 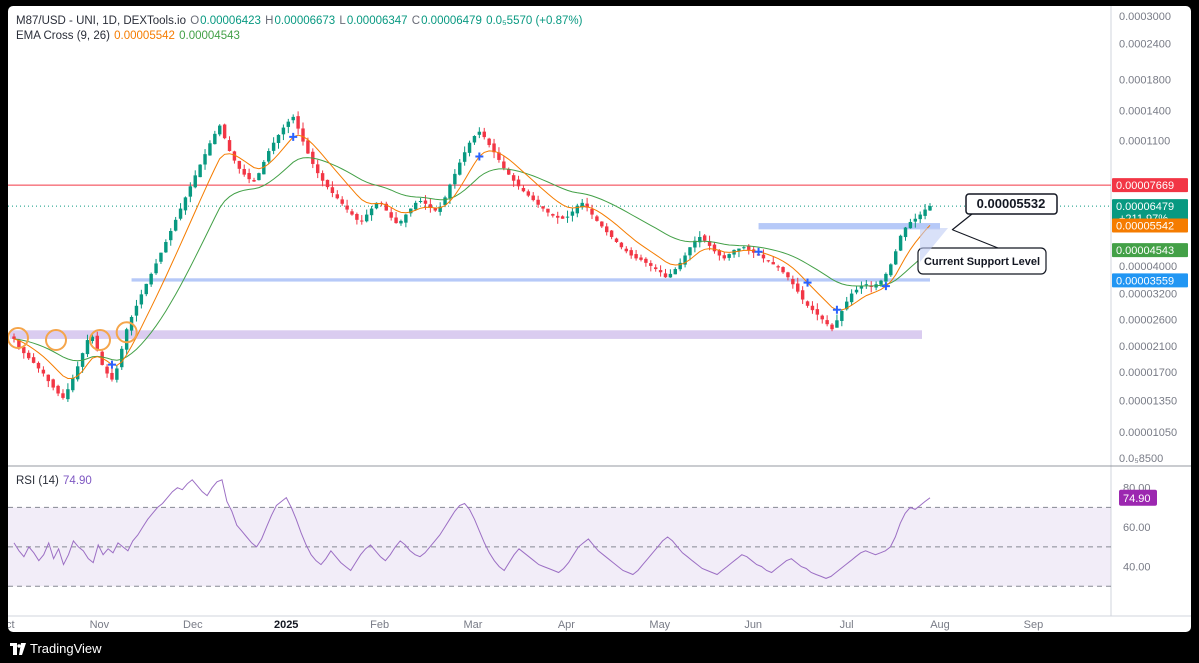 I want to click on close-label: C, so click(x=416, y=21).